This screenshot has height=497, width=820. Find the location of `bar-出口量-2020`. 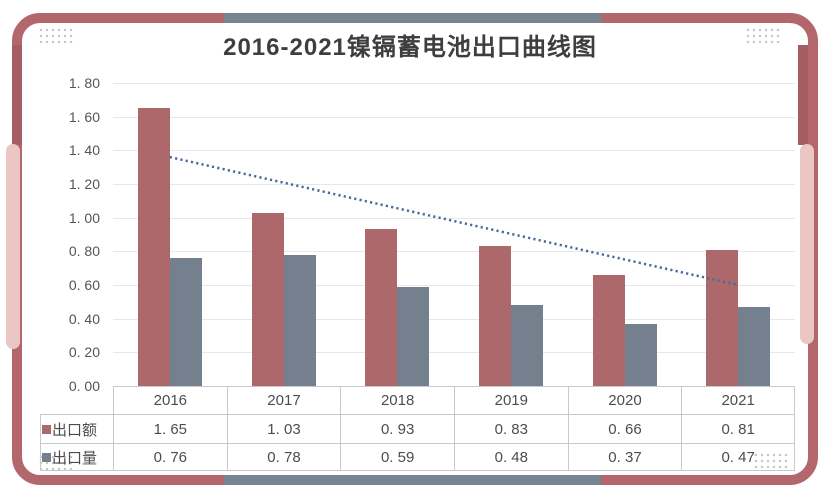

bar-出口量-2020 is located at coordinates (640, 354).